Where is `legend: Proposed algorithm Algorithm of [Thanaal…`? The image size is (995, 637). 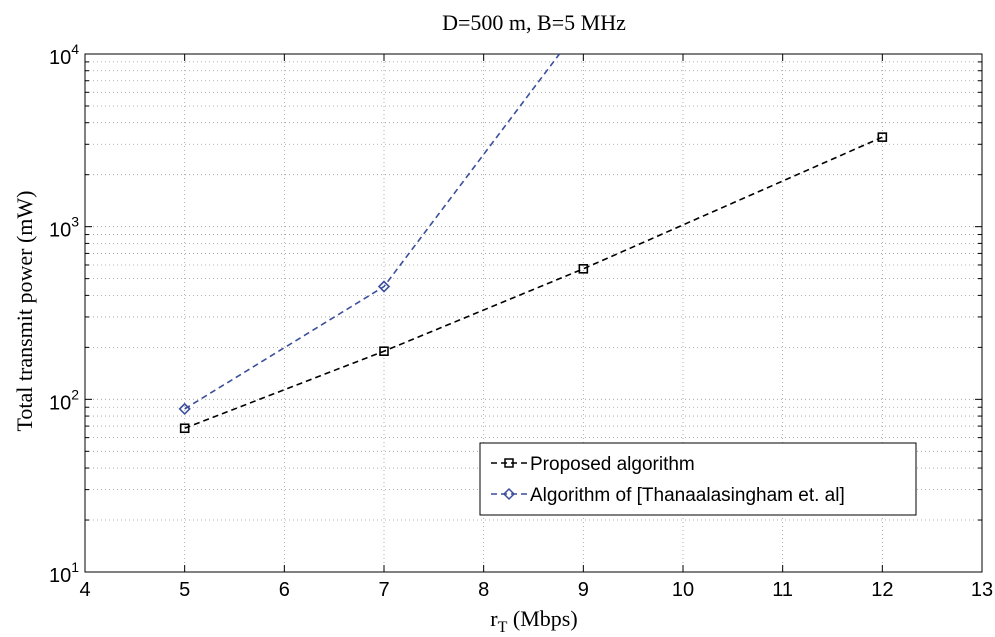 legend: Proposed algorithm Algorithm of [Thanaal… is located at coordinates (698, 479).